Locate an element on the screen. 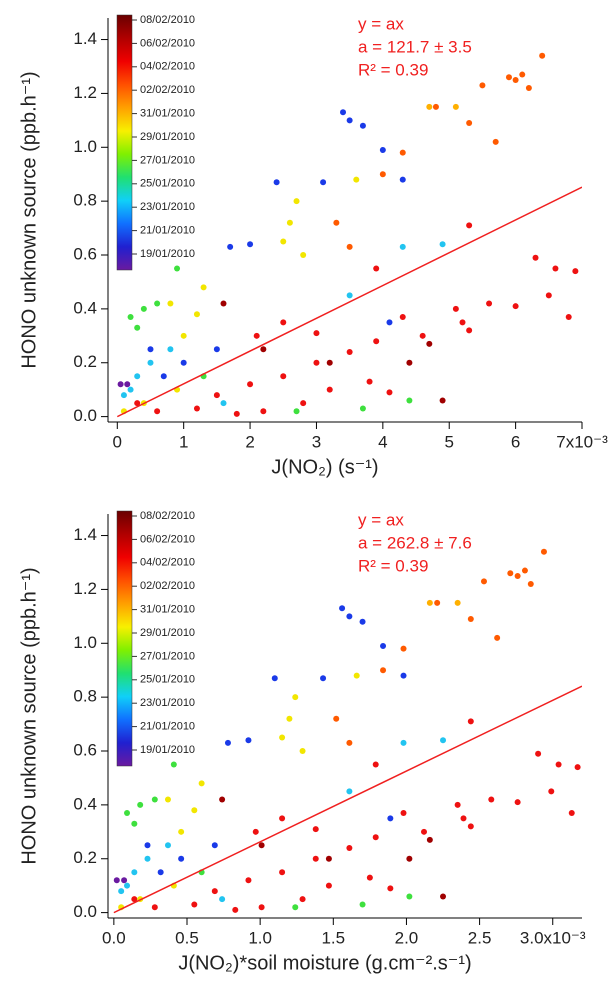  colorbar-label: 21/01/2010 is located at coordinates (167, 727).